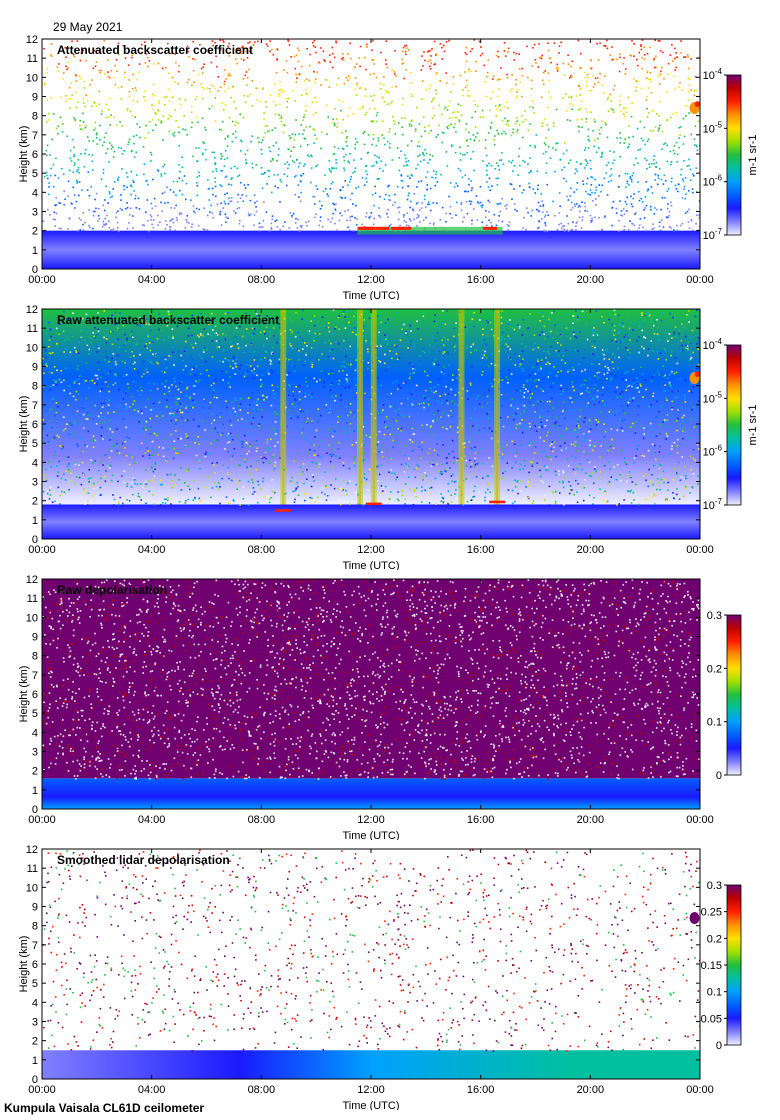  What do you see at coordinates (430, 230) in the screenshot?
I see `cloud-layer` at bounding box center [430, 230].